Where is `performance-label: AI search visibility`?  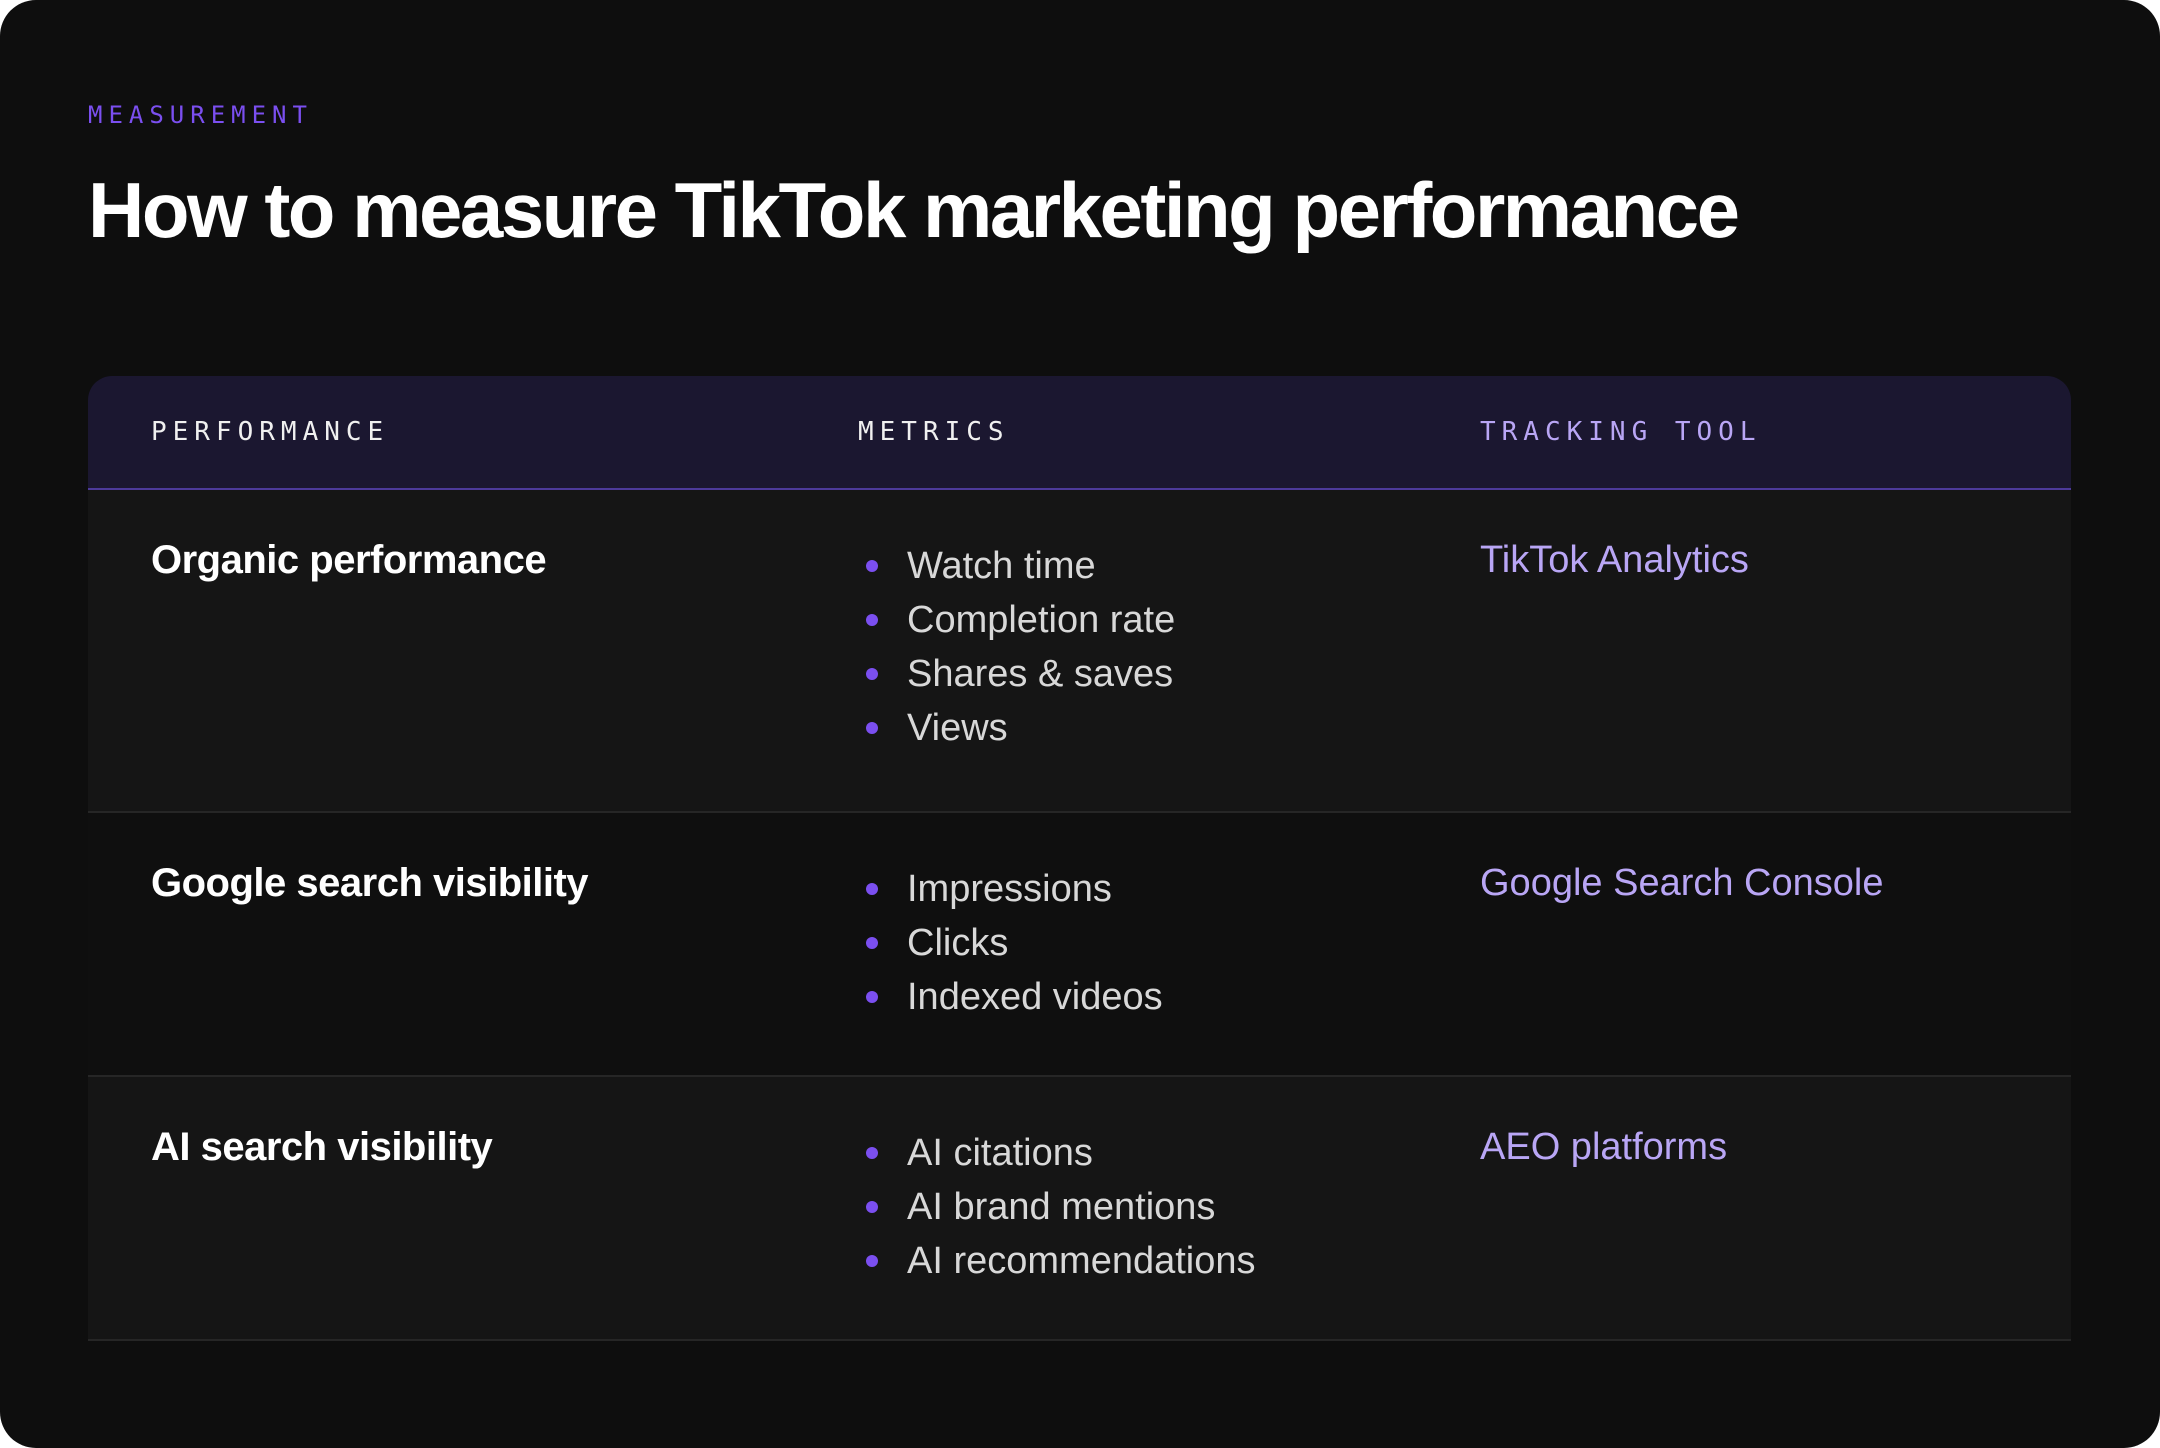
performance-label: AI search visibility is located at coordinates (322, 1147).